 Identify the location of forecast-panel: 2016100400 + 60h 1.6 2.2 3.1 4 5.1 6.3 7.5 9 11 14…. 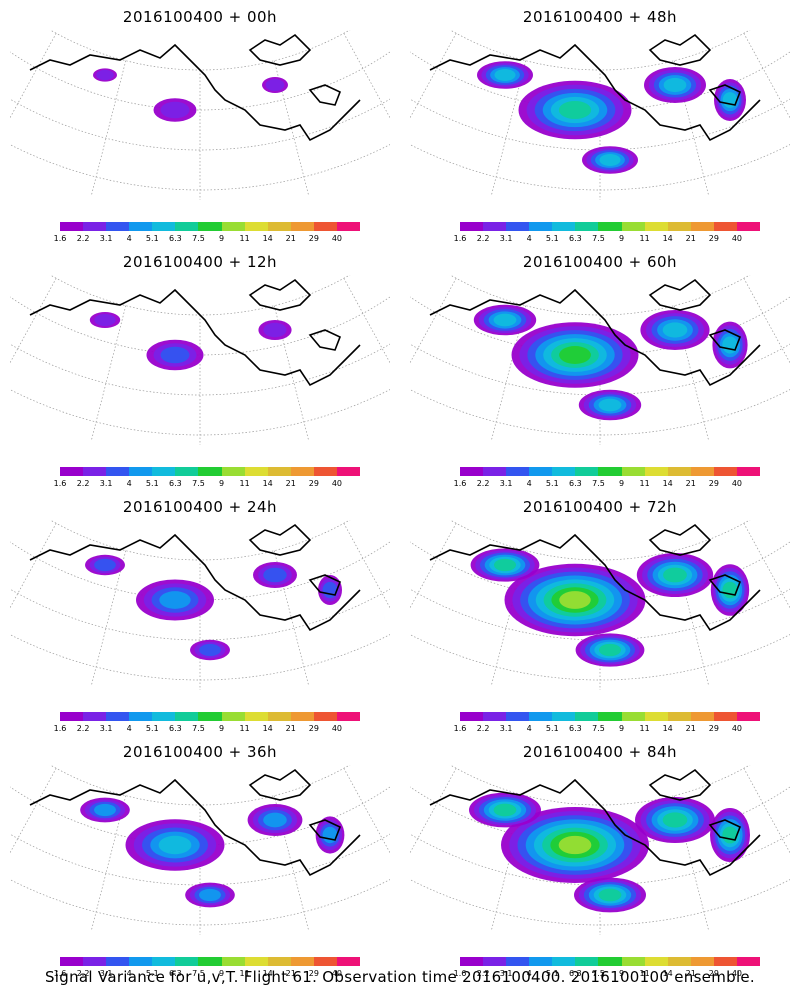
(600, 367).